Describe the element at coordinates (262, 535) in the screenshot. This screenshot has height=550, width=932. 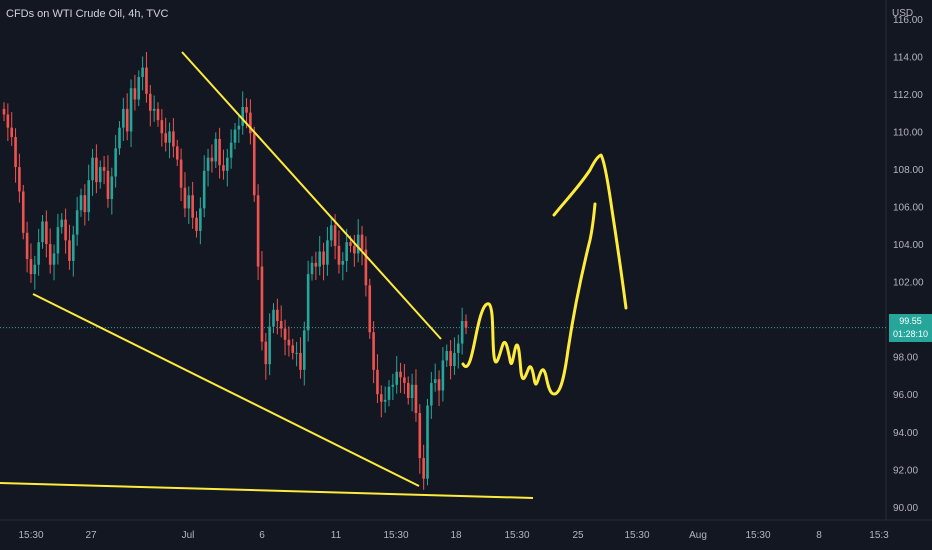
I see `time-tick-label: 6` at that location.